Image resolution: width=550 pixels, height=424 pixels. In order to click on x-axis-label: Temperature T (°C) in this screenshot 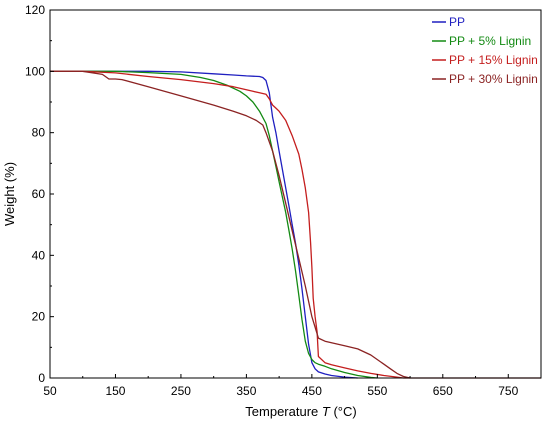, I will do `click(300, 411)`.